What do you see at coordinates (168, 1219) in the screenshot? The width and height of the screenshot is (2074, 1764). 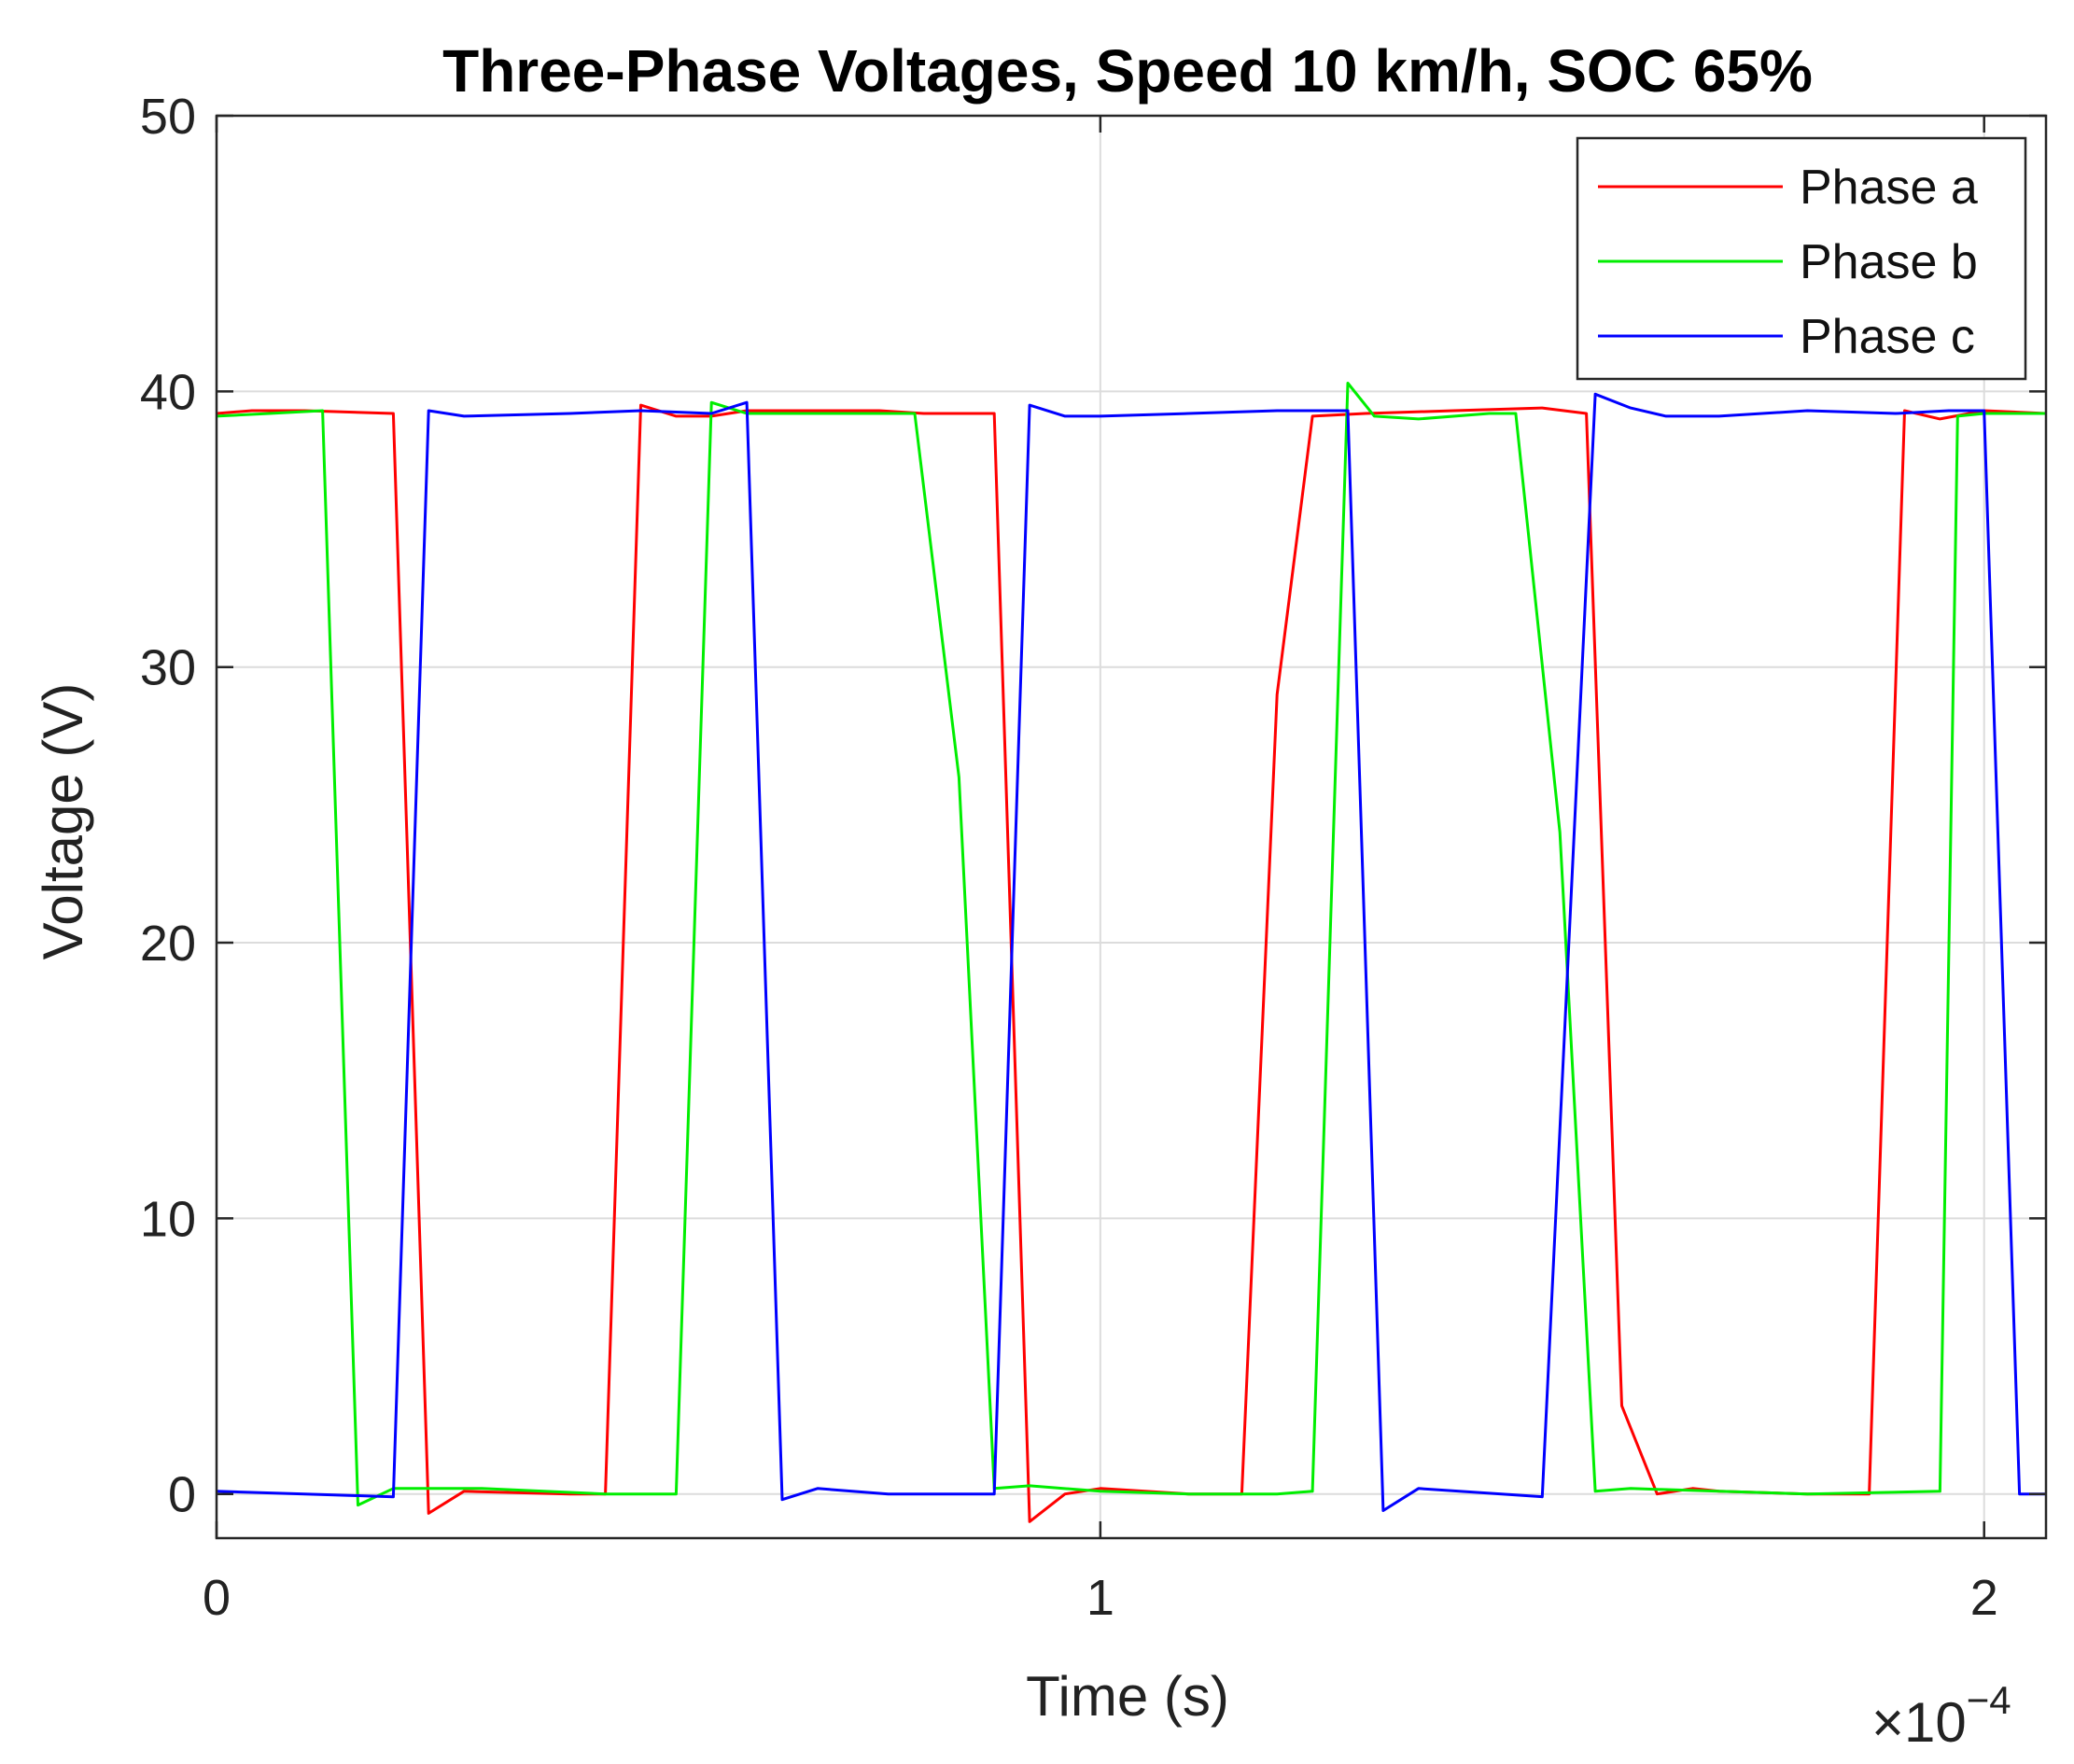 I see `y-tick-label: 10` at bounding box center [168, 1219].